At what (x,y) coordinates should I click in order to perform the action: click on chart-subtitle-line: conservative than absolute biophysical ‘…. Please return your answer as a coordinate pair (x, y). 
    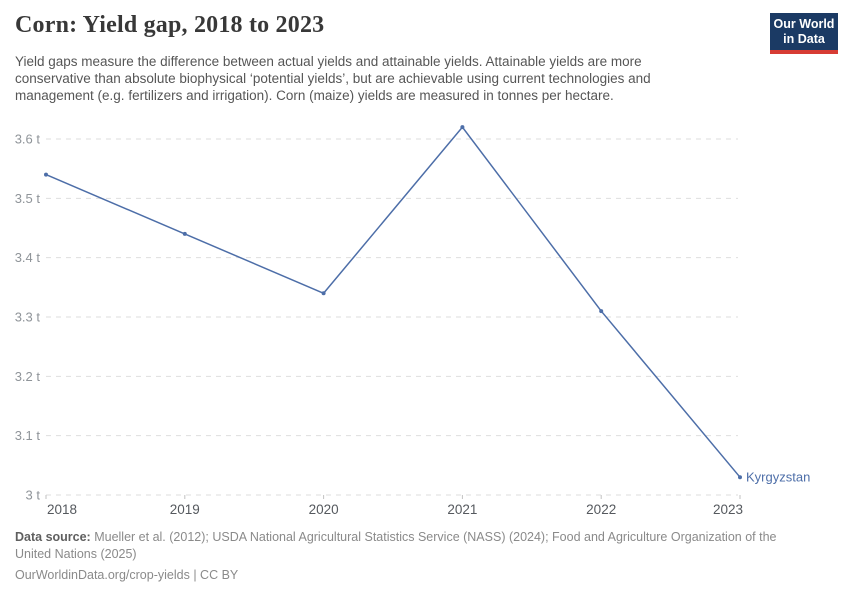
    Looking at the image, I should click on (333, 78).